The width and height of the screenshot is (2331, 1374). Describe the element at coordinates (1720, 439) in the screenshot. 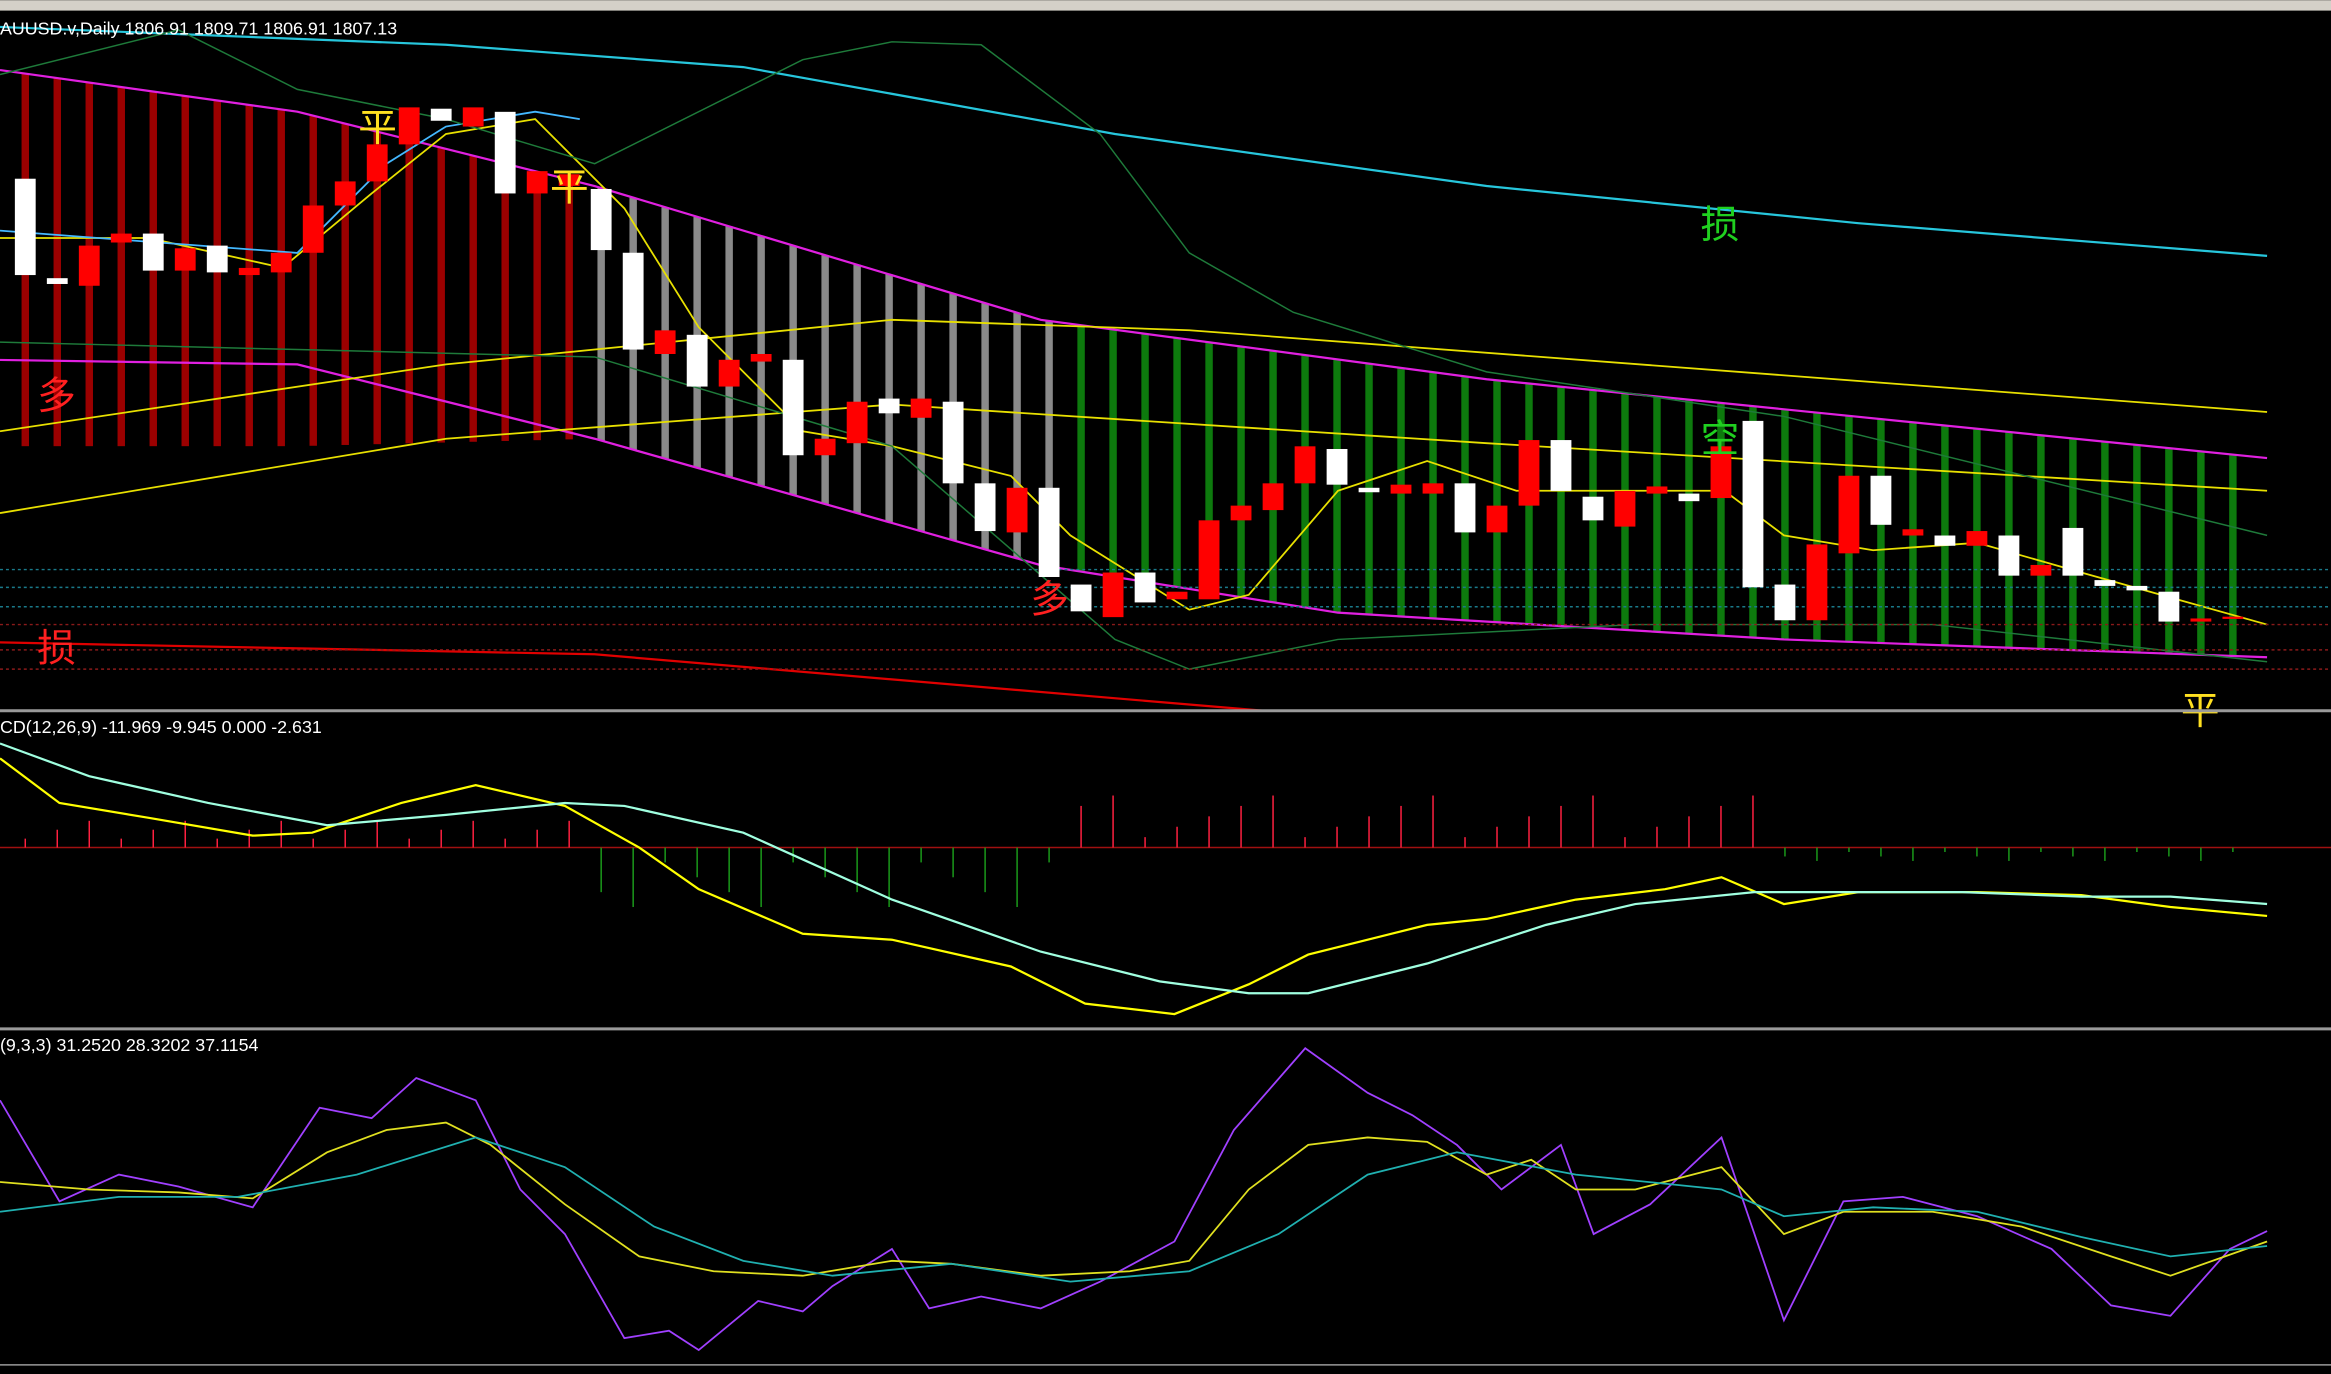

I see `signal-label: 空` at that location.